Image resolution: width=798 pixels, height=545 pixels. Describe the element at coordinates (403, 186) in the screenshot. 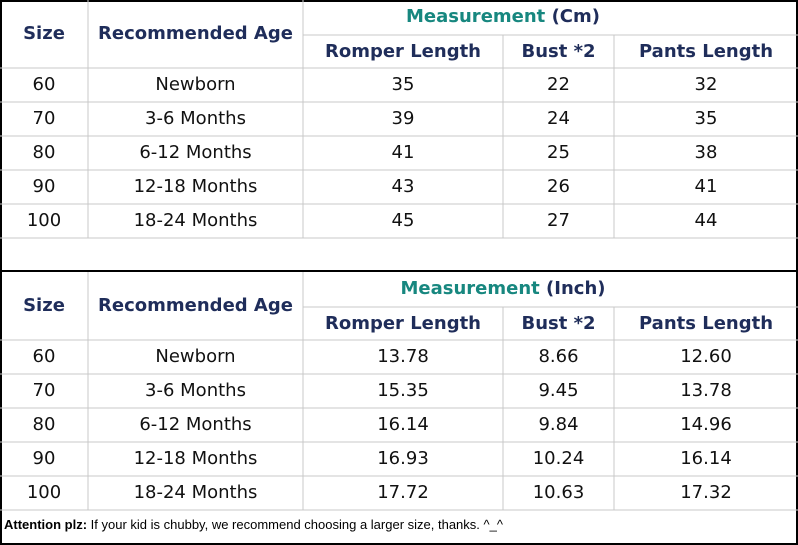

I see `table-cell: 43` at that location.